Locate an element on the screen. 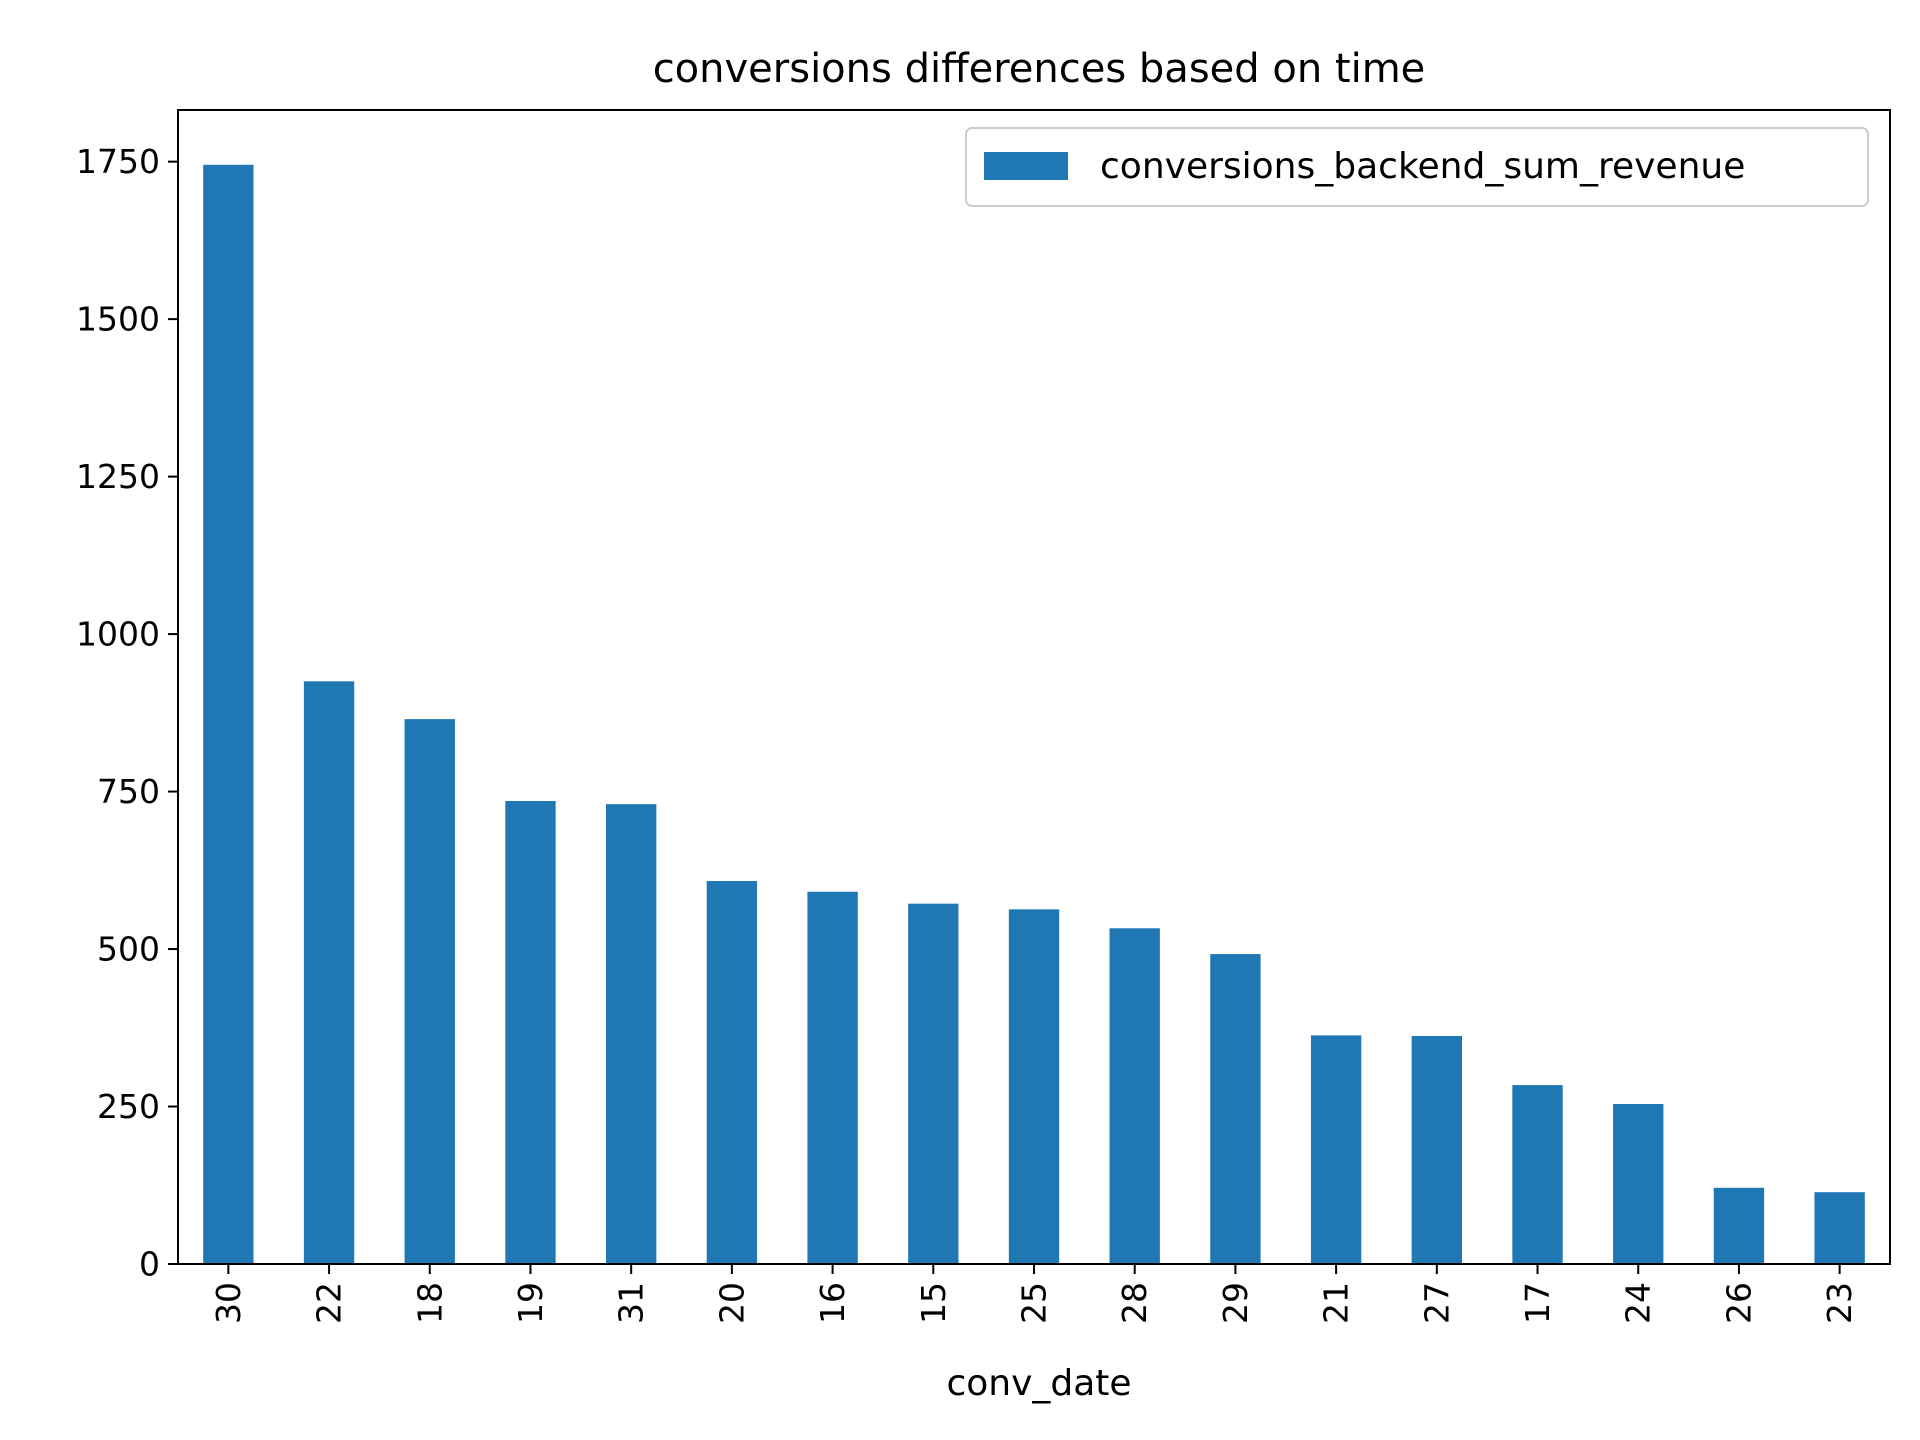  x-tick-label: 22 is located at coordinates (329, 1303).